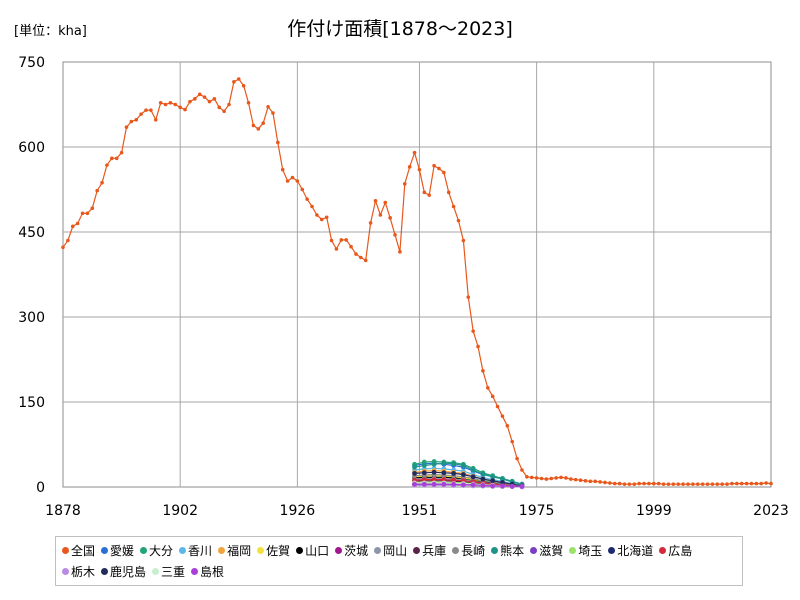  I want to click on legend-label: 福岡, so click(239, 551).